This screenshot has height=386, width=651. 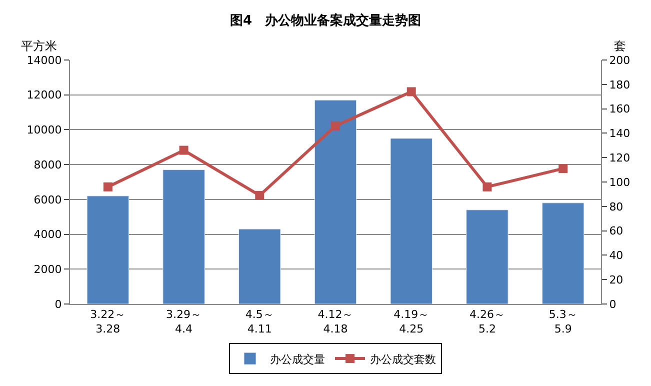 What do you see at coordinates (619, 133) in the screenshot?
I see `y2-tick-label: 140` at bounding box center [619, 133].